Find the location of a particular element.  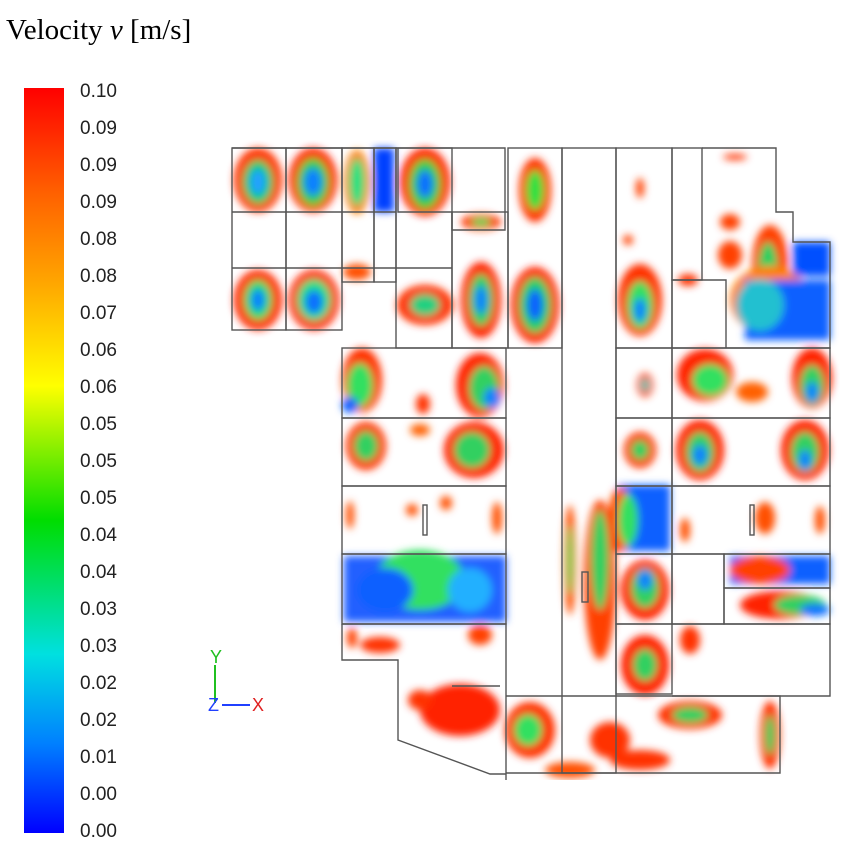

velocity-color-scale is located at coordinates (44, 460).